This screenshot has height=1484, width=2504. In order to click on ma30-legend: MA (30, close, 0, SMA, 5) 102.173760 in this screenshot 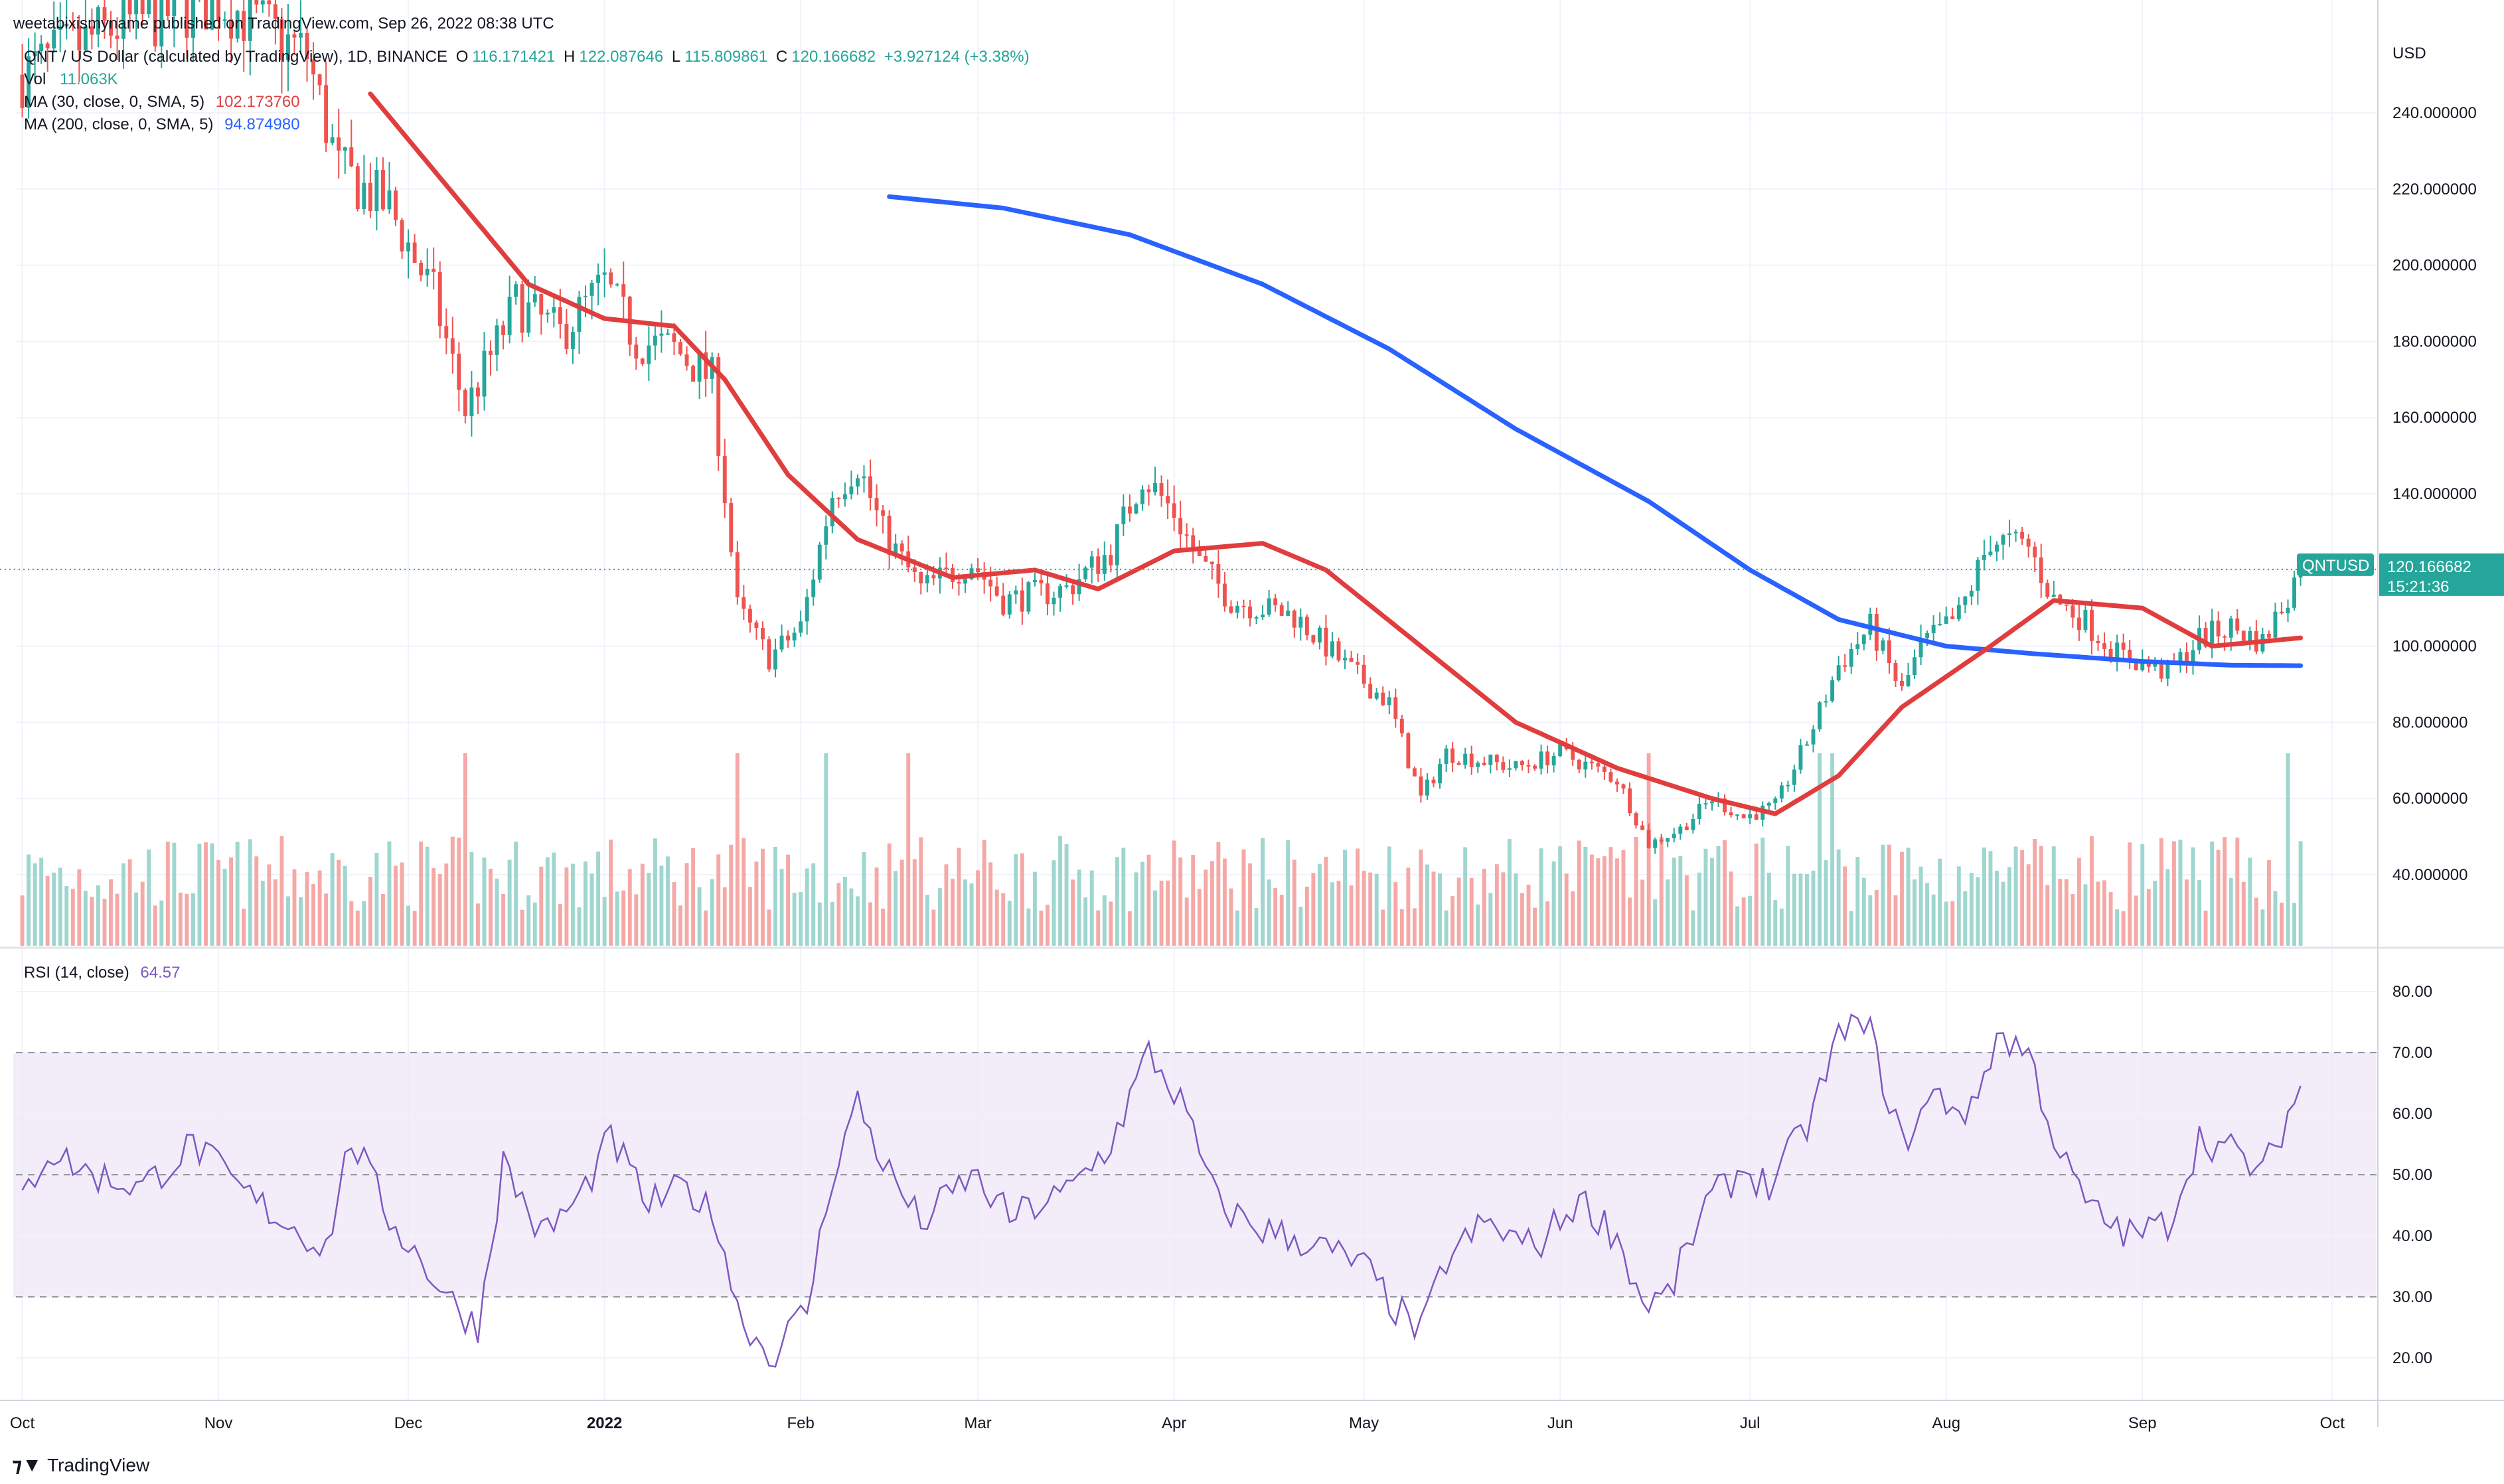, I will do `click(162, 102)`.